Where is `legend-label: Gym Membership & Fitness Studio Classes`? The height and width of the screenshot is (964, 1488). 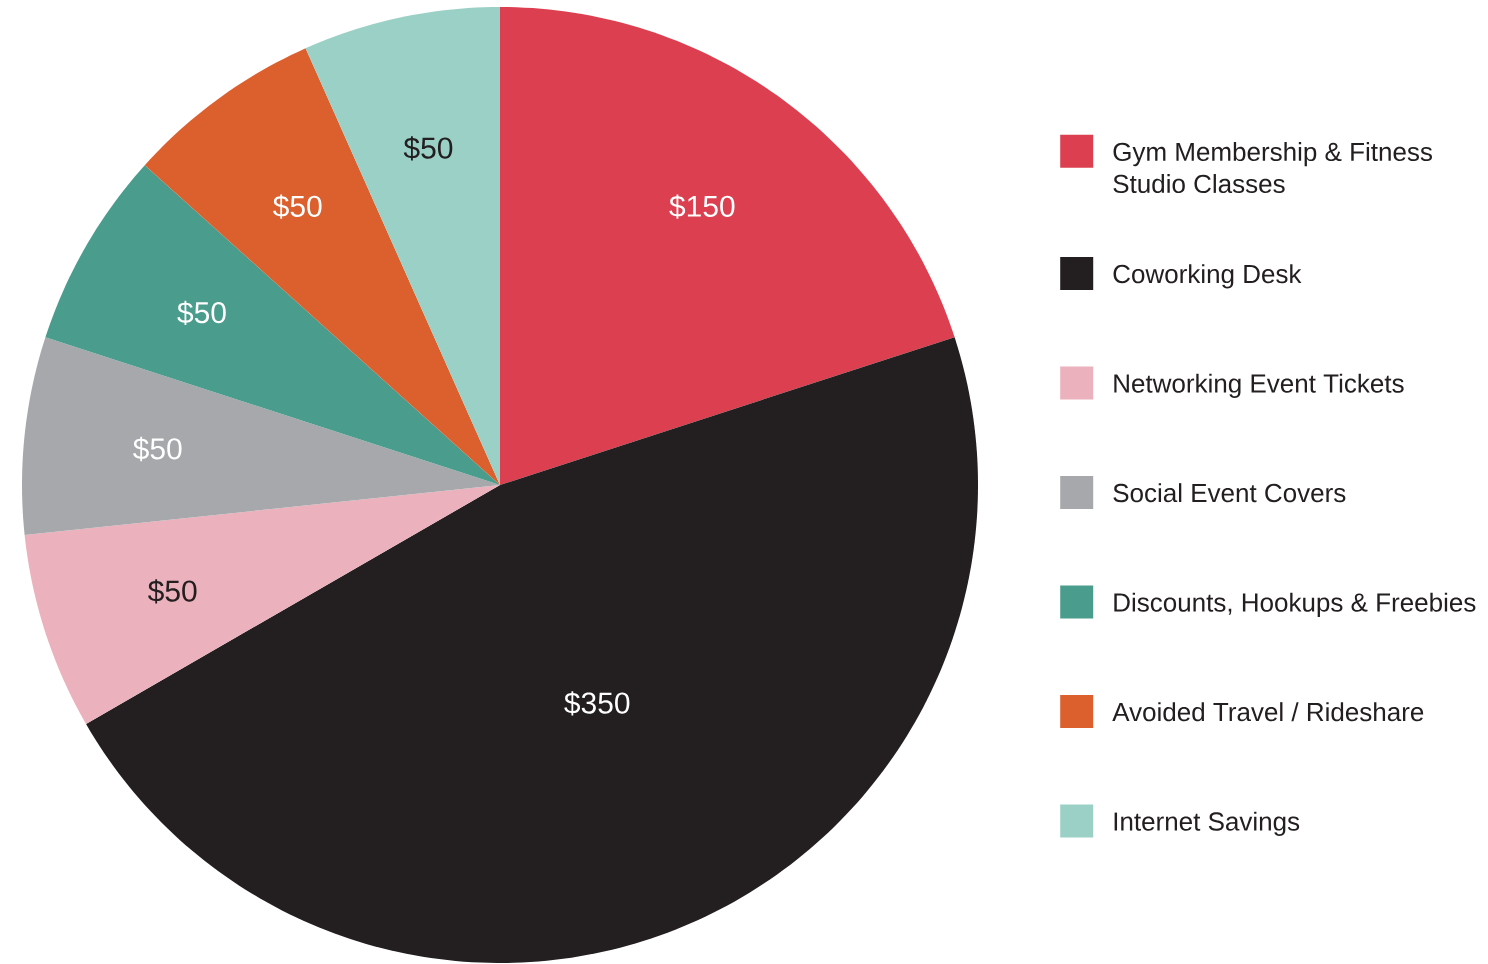 legend-label: Gym Membership & Fitness Studio Classes is located at coordinates (1272, 168).